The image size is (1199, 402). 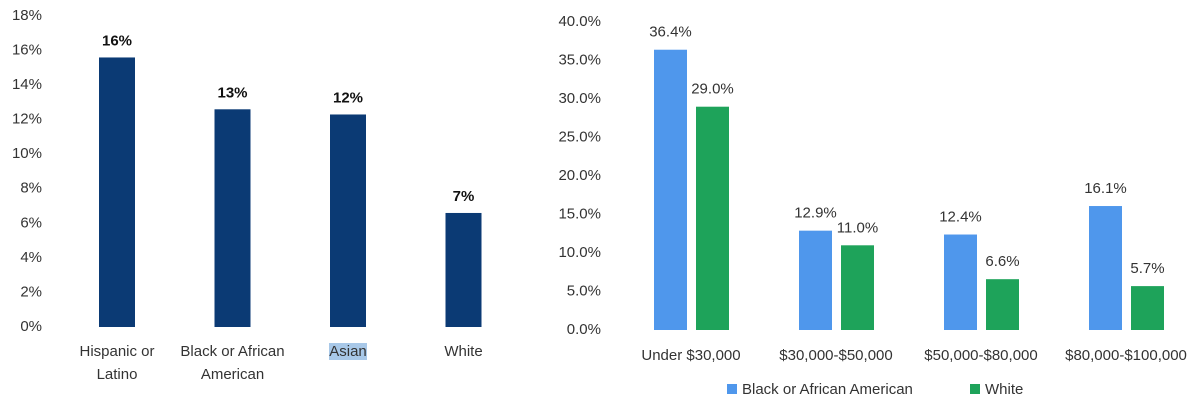 What do you see at coordinates (31, 326) in the screenshot?
I see `y-tick-label: 0%` at bounding box center [31, 326].